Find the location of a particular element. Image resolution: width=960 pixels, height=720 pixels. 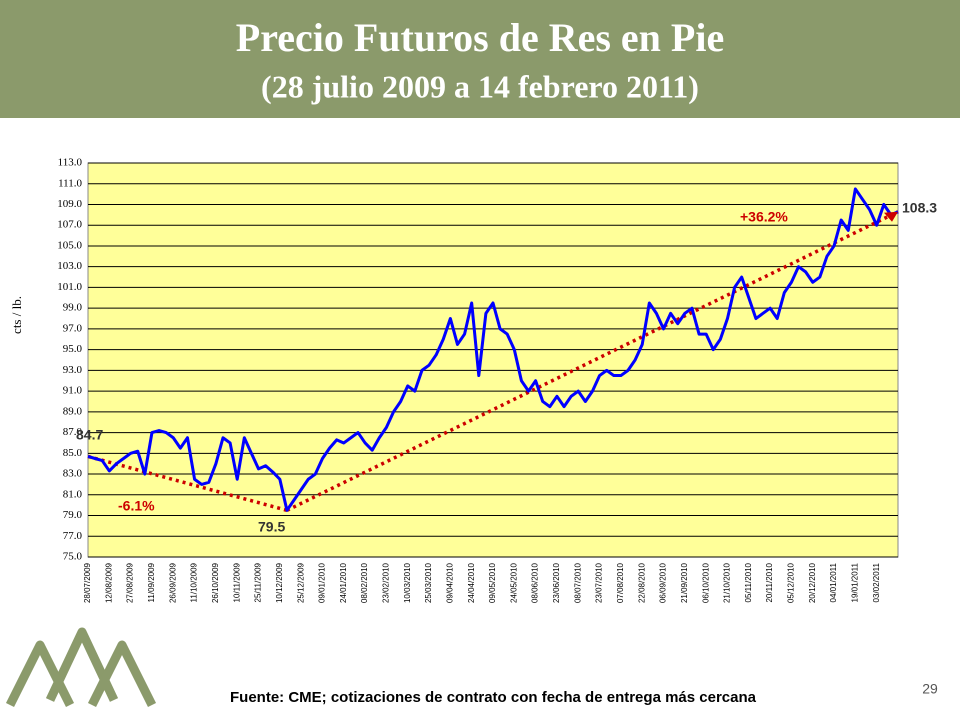

y-tick-label: 89.0 is located at coordinates (73, 411).